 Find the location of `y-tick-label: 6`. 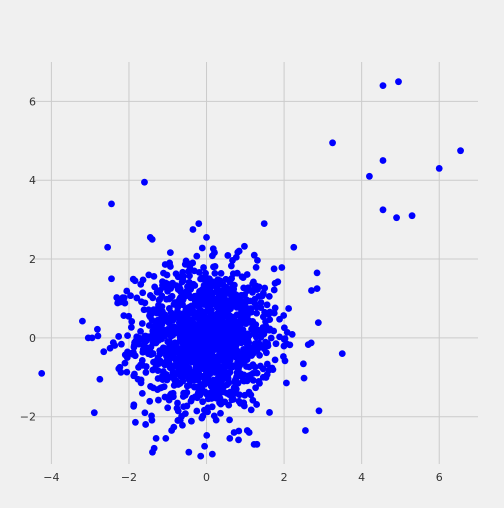

y-tick-label: 6 is located at coordinates (32, 101).